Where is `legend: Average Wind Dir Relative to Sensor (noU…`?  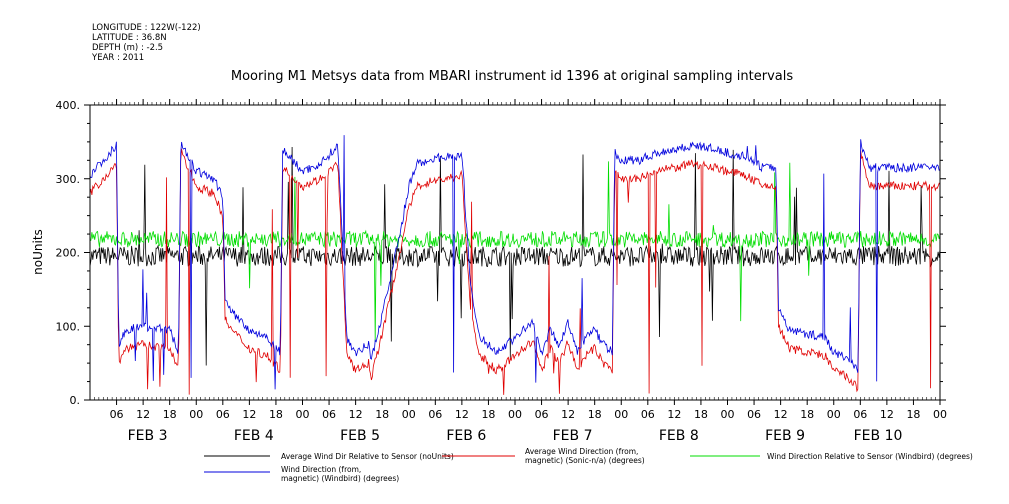
legend: Average Wind Dir Relative to Sensor (noU… is located at coordinates (588, 465).